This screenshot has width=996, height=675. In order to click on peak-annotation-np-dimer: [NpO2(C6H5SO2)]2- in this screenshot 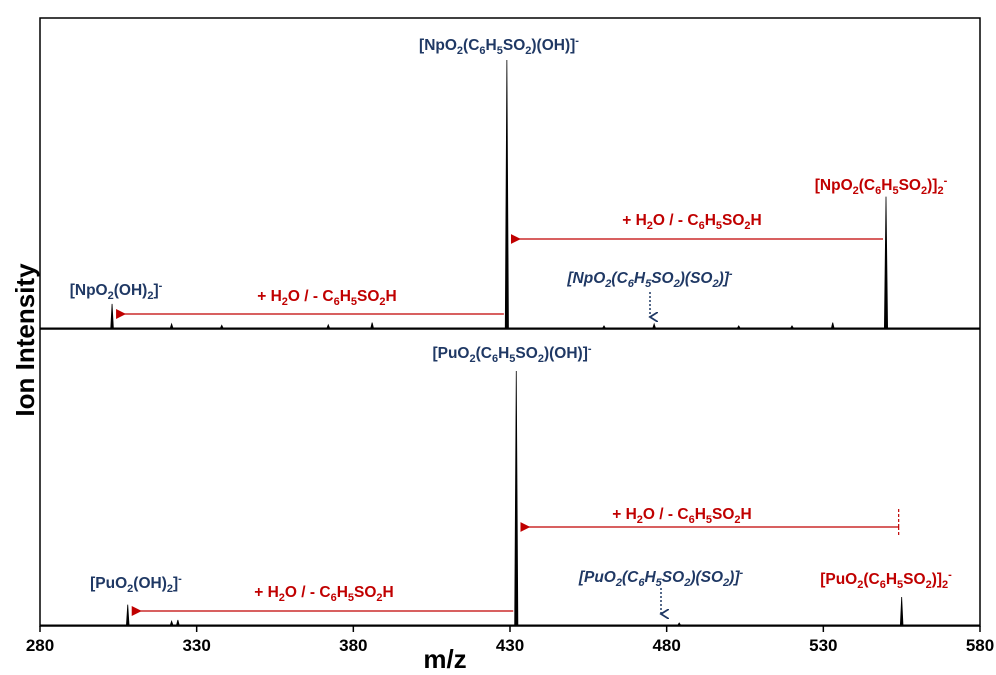, I will do `click(881, 186)`.